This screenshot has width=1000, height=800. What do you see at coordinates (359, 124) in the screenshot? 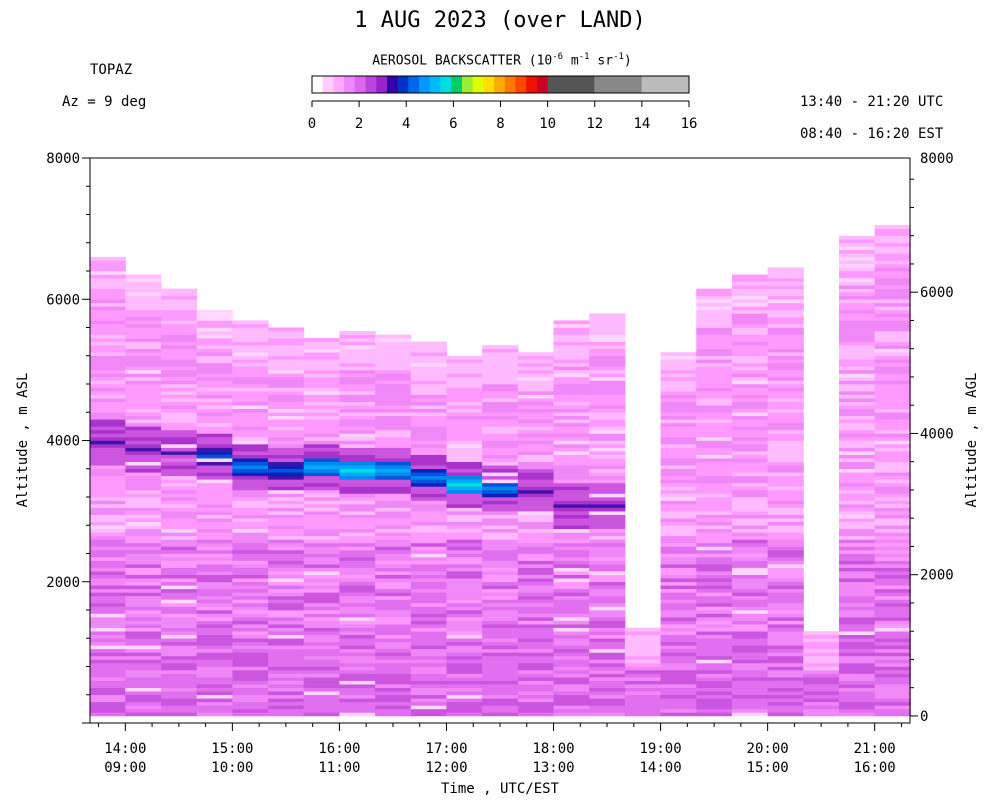
I see `colorbar-tick-label: 2` at bounding box center [359, 124].